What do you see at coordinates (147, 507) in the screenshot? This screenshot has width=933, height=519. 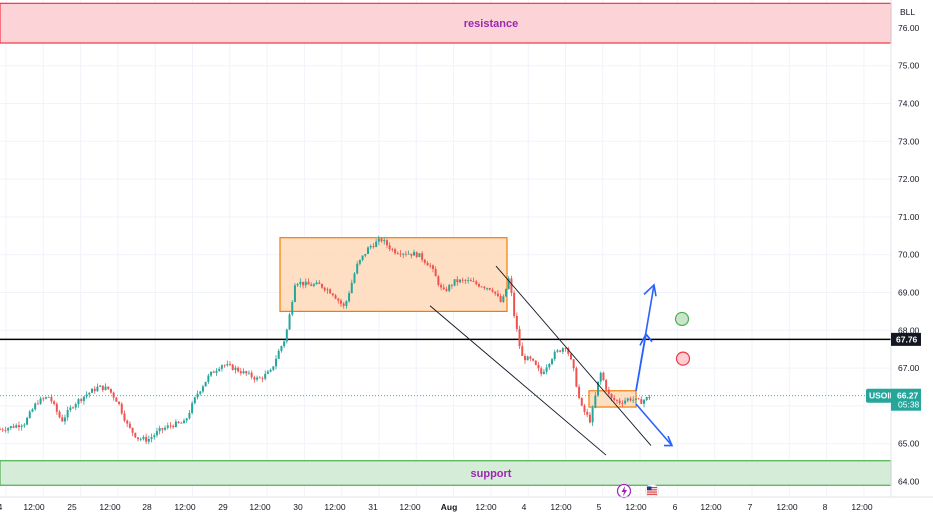 I see `time-tick-label: 28` at bounding box center [147, 507].